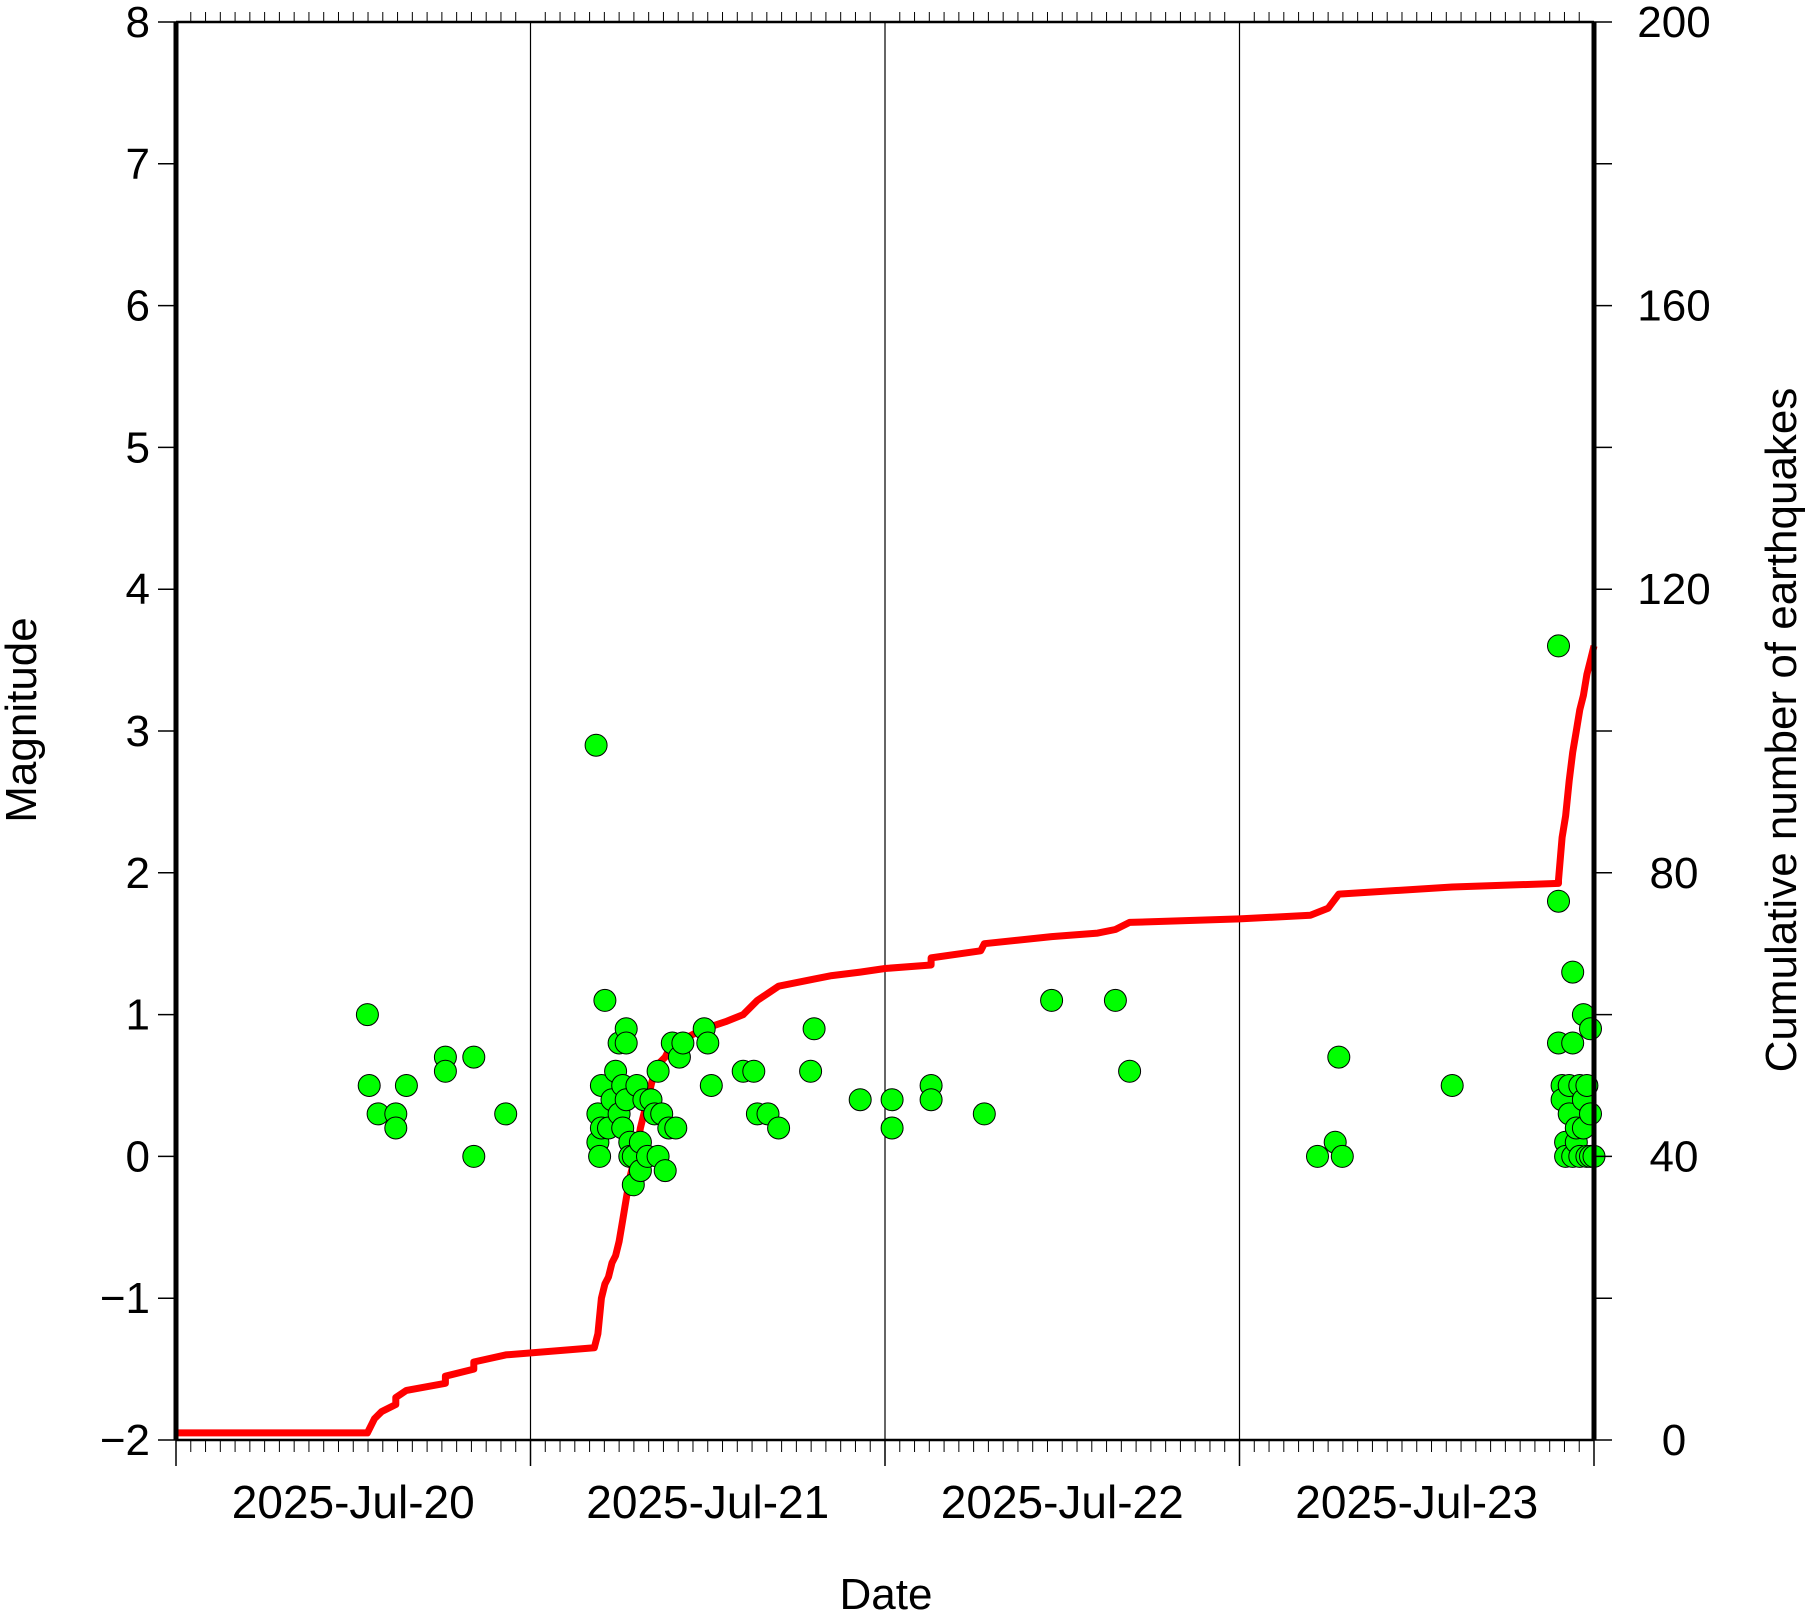 The width and height of the screenshot is (1810, 1616). What do you see at coordinates (1674, 1156) in the screenshot?
I see `y2-tick-label: 40` at bounding box center [1674, 1156].